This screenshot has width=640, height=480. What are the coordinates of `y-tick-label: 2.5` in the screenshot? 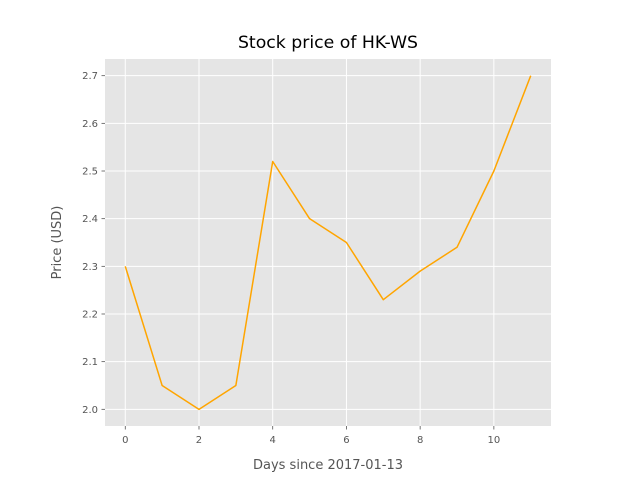 It's located at (90, 172).